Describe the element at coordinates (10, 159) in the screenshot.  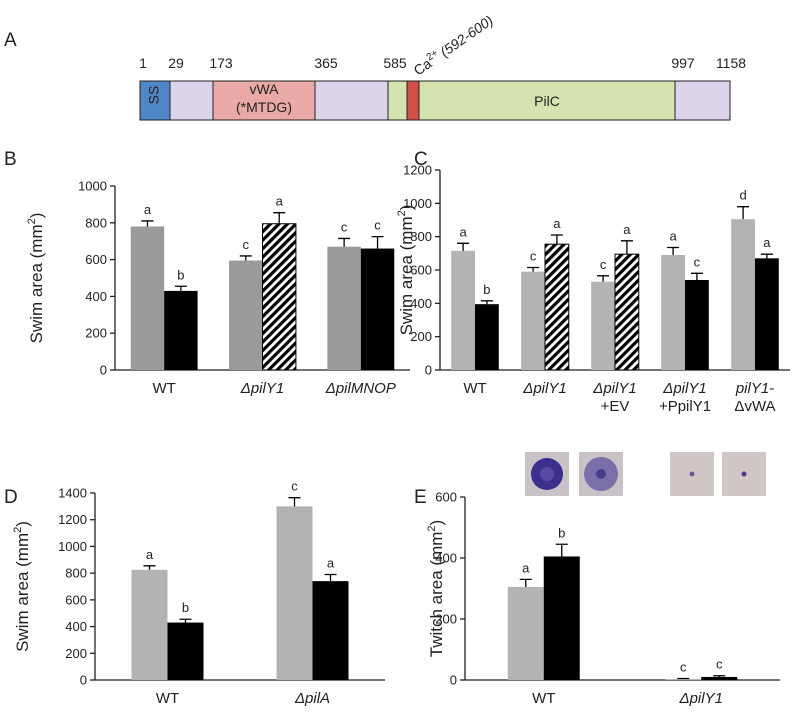
I see `panel-label: B` at that location.